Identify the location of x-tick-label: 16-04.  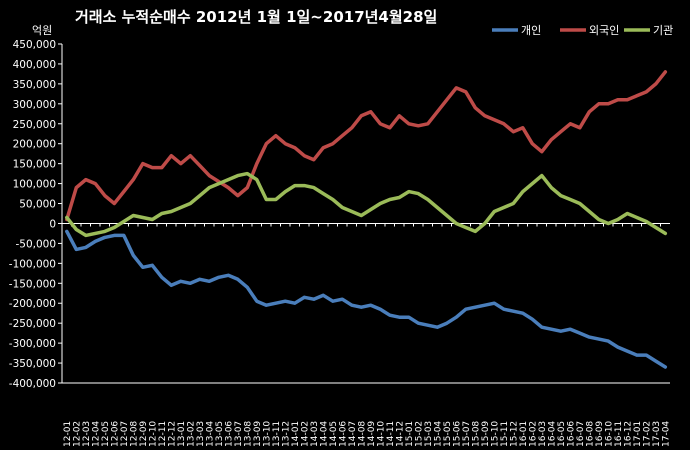
(552, 434).